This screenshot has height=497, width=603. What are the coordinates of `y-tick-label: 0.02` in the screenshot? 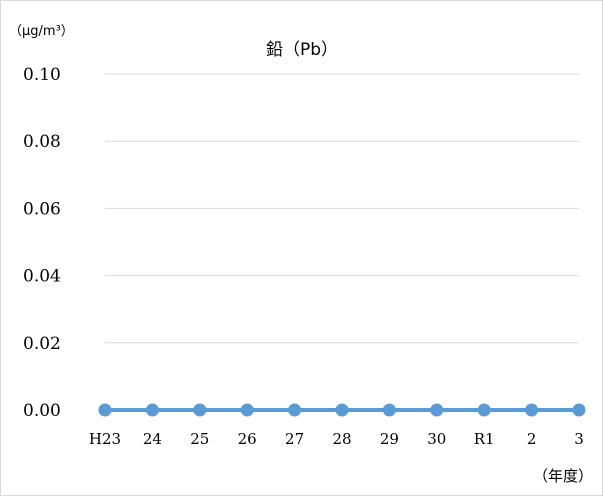 It's located at (42, 344).